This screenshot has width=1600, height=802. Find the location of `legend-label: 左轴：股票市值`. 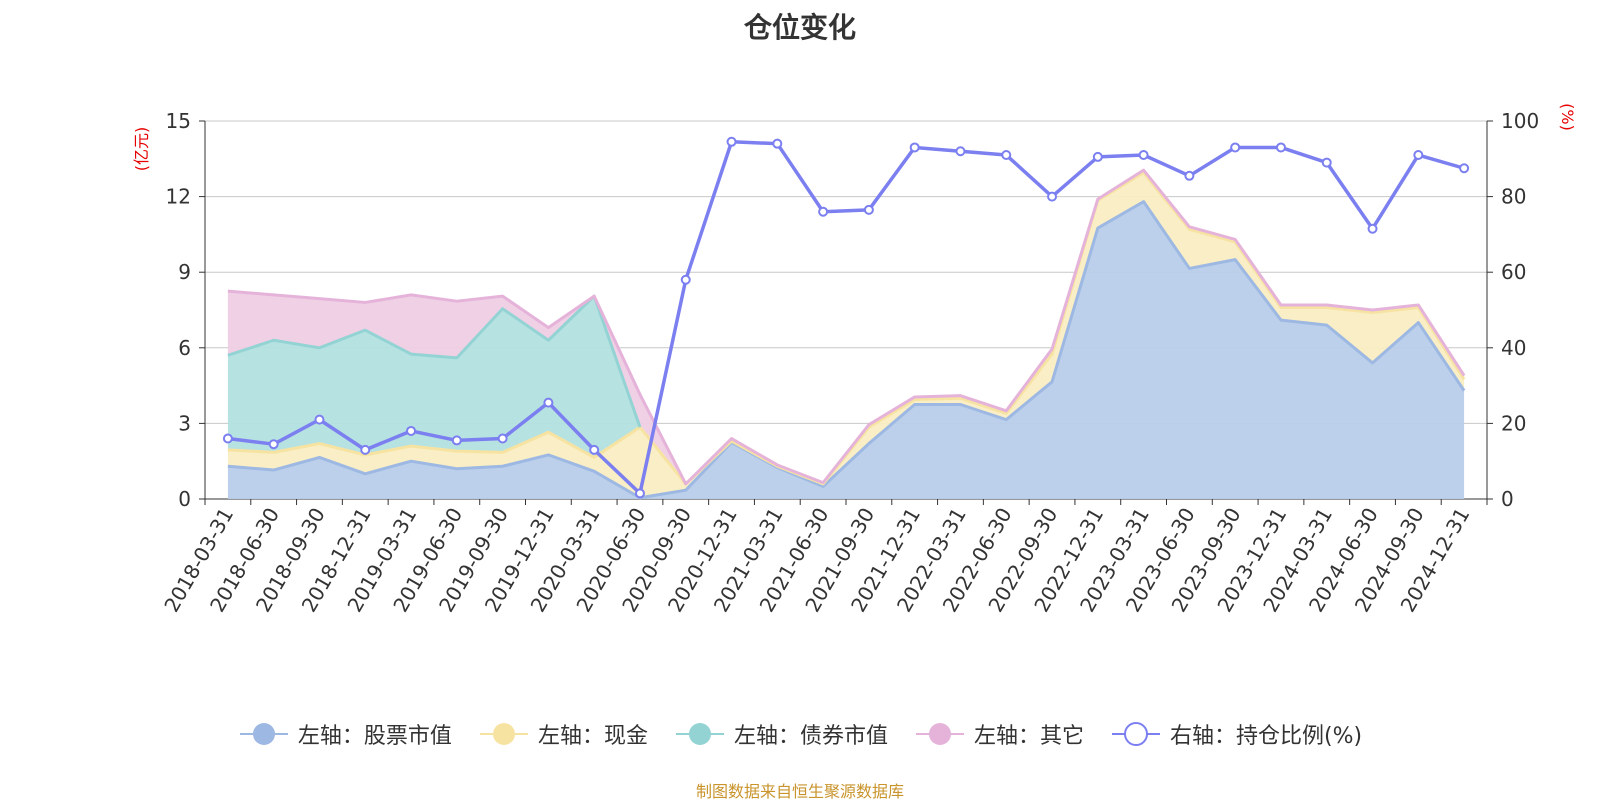

legend-label: 左轴：股票市值 is located at coordinates (374, 736).